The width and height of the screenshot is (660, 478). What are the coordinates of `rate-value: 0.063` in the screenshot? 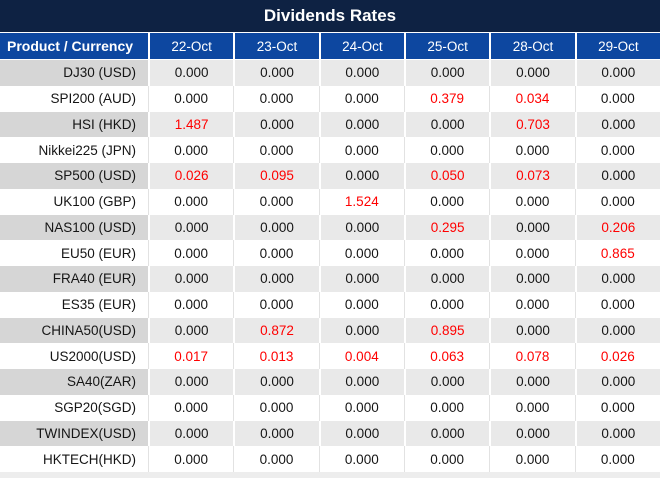 It's located at (446, 356).